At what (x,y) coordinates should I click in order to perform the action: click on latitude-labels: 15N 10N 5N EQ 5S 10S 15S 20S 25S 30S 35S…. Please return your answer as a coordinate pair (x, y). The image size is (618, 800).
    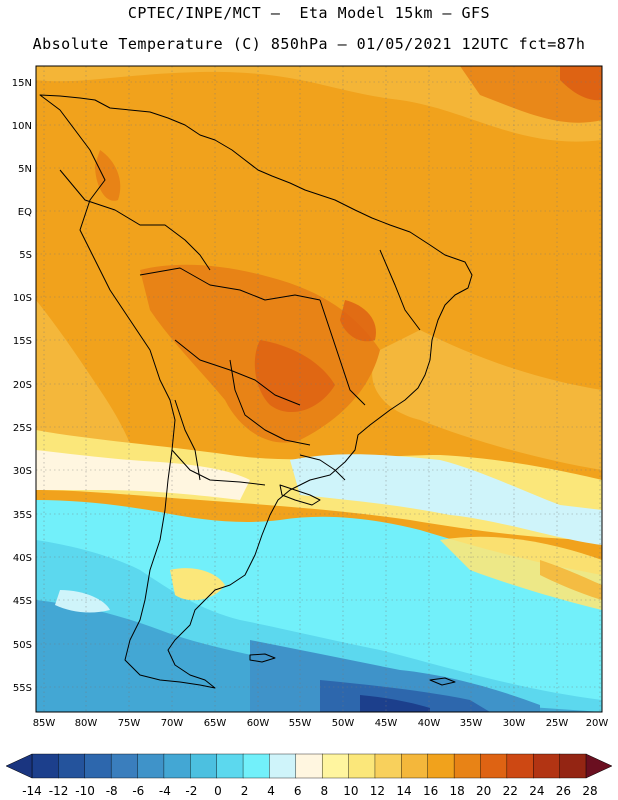
    Looking at the image, I should click on (22, 386).